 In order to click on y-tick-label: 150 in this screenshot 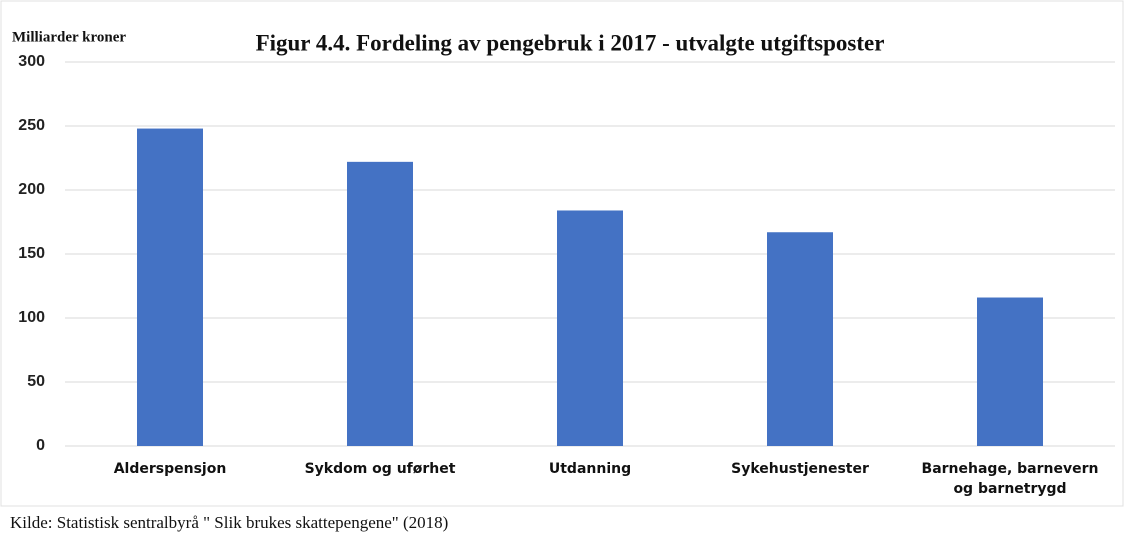, I will do `click(31, 253)`.